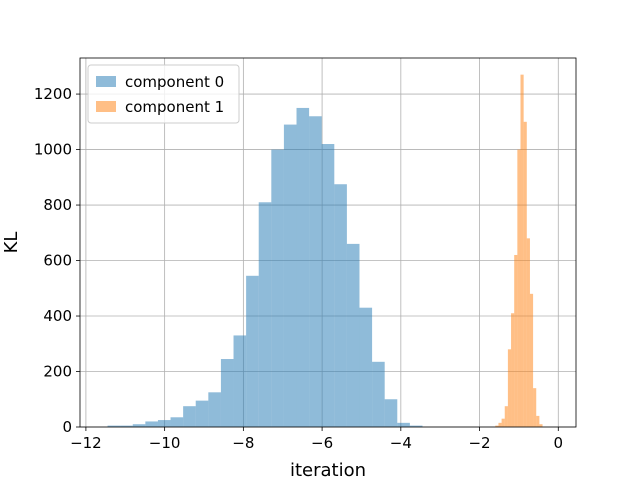 This screenshot has width=640, height=480. What do you see at coordinates (57, 205) in the screenshot?
I see `y-tick-label: 800` at bounding box center [57, 205].